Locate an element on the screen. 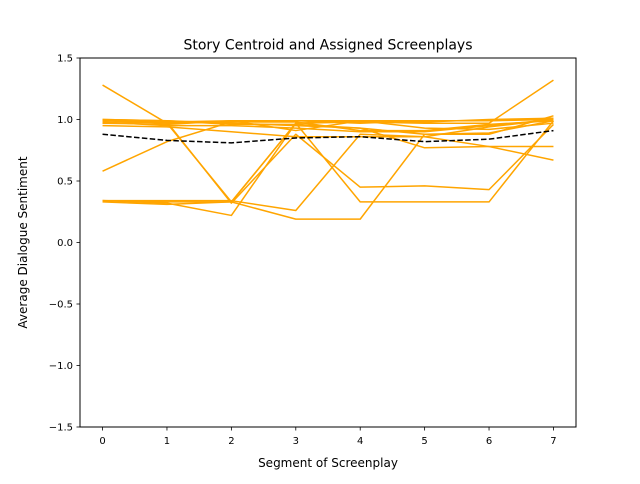  centroid-line is located at coordinates (328, 136).